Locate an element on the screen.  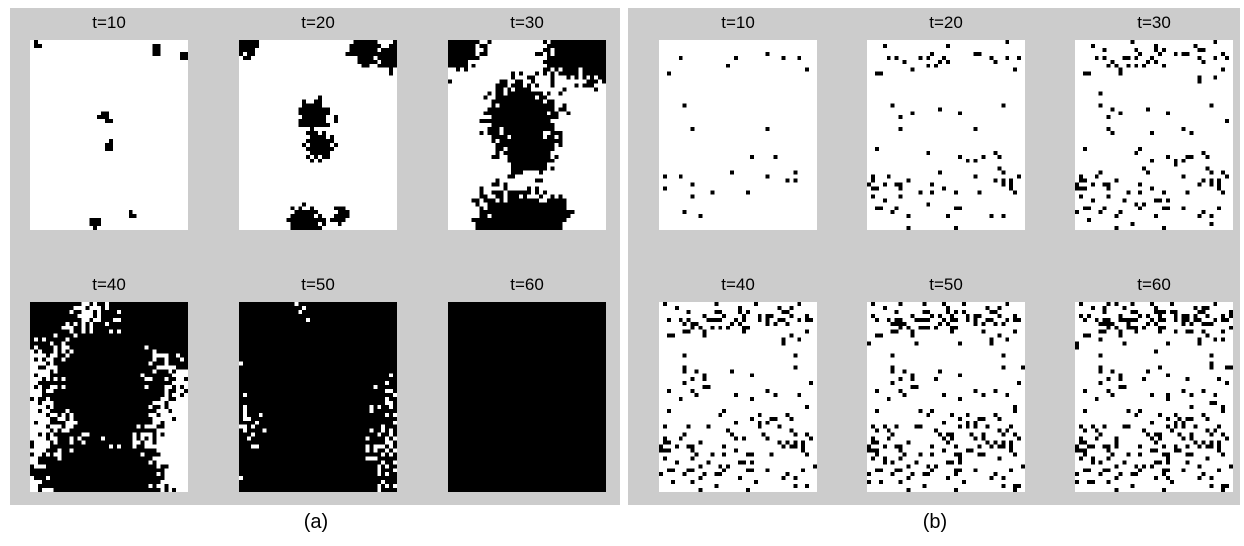
frame-a-t10: t=10 is located at coordinates (109, 121).